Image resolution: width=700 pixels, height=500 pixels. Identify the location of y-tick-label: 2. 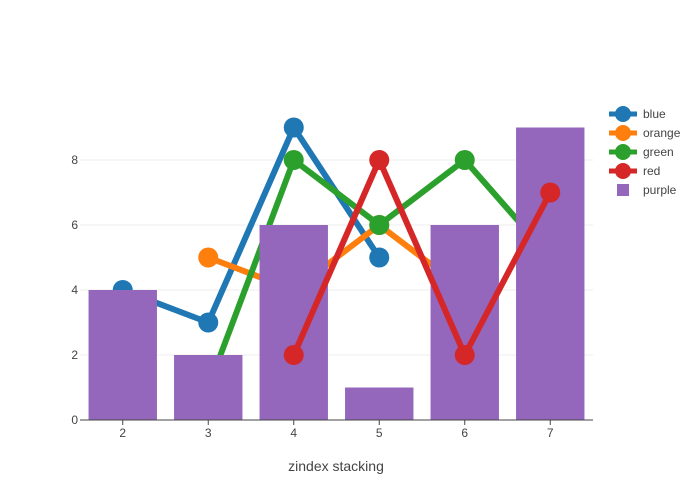
(74, 355).